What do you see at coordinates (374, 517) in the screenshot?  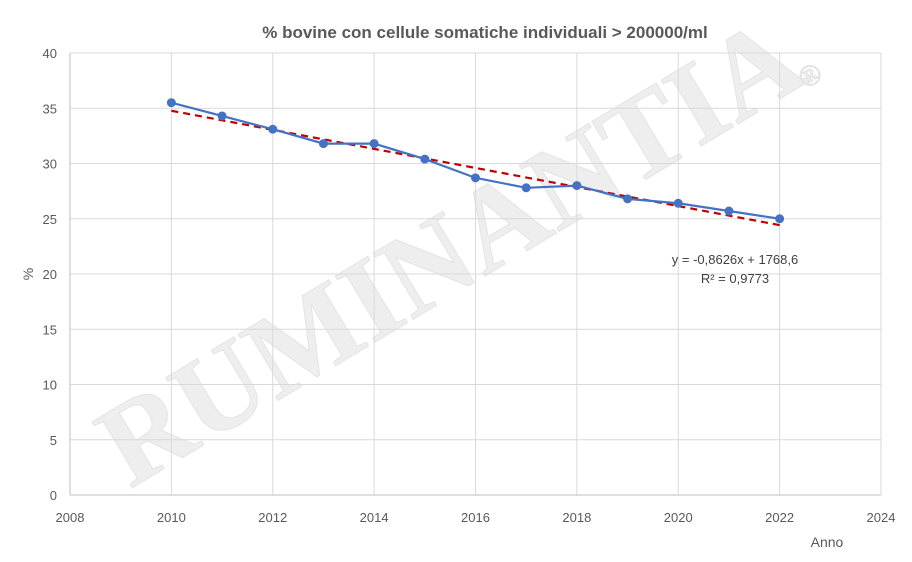 I see `x-tick-label: 2014` at bounding box center [374, 517].